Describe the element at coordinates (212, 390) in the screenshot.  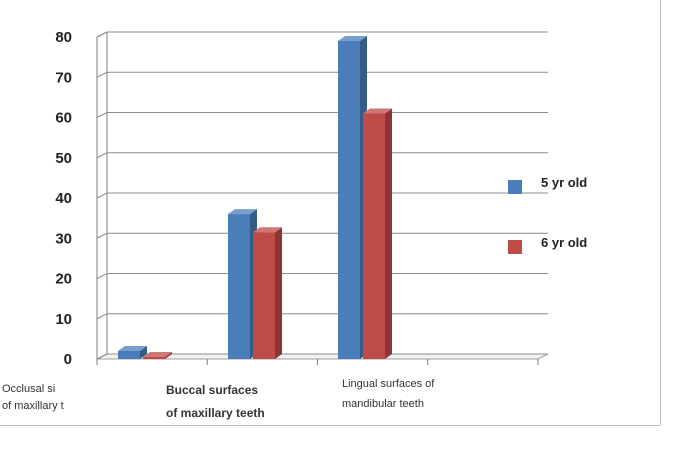
I see `x-category-label-1-0: Buccal surfaces` at that location.